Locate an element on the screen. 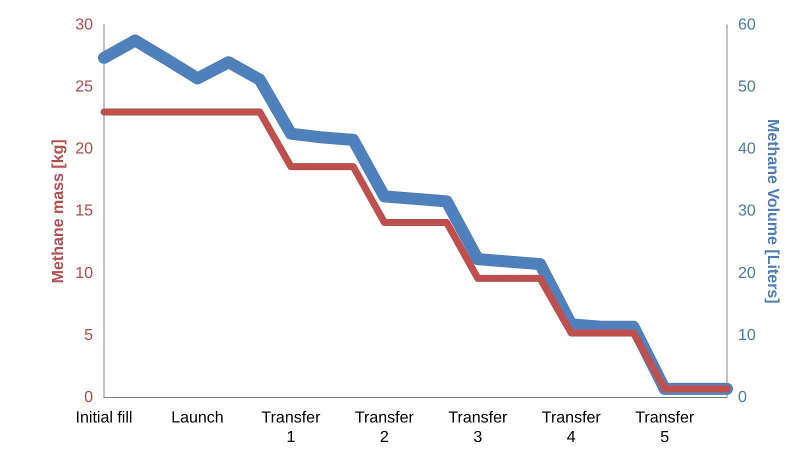  y-tick-label: 25 is located at coordinates (84, 87).